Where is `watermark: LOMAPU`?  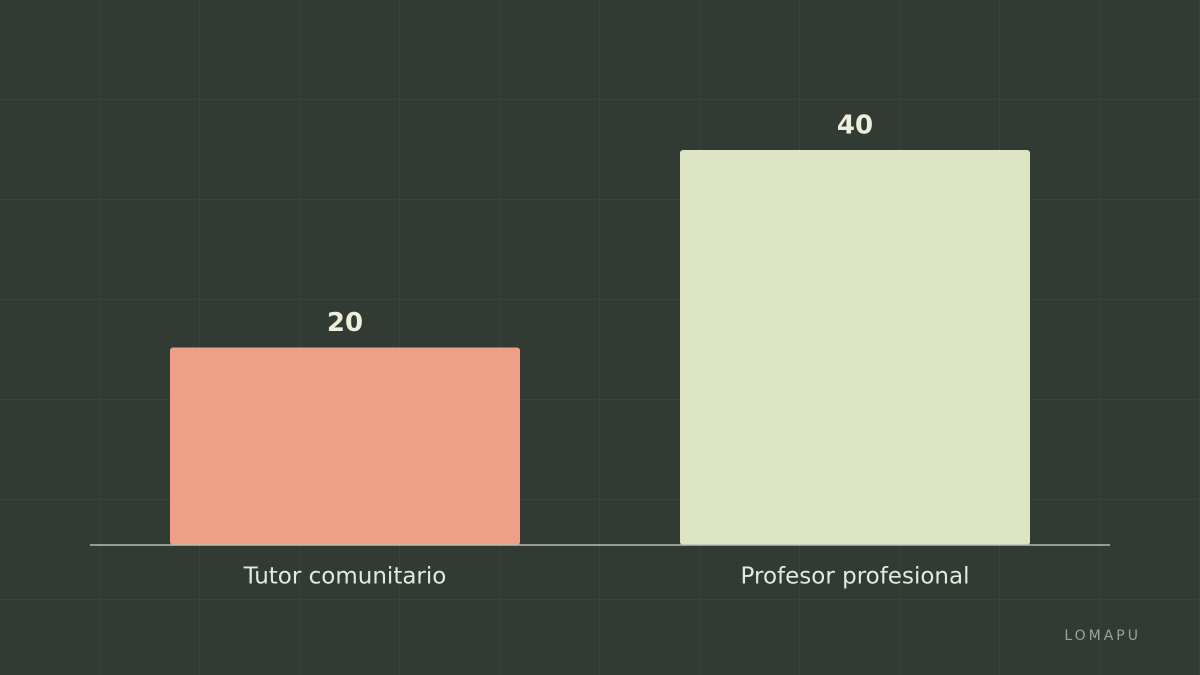 watermark: LOMAPU is located at coordinates (1102, 636).